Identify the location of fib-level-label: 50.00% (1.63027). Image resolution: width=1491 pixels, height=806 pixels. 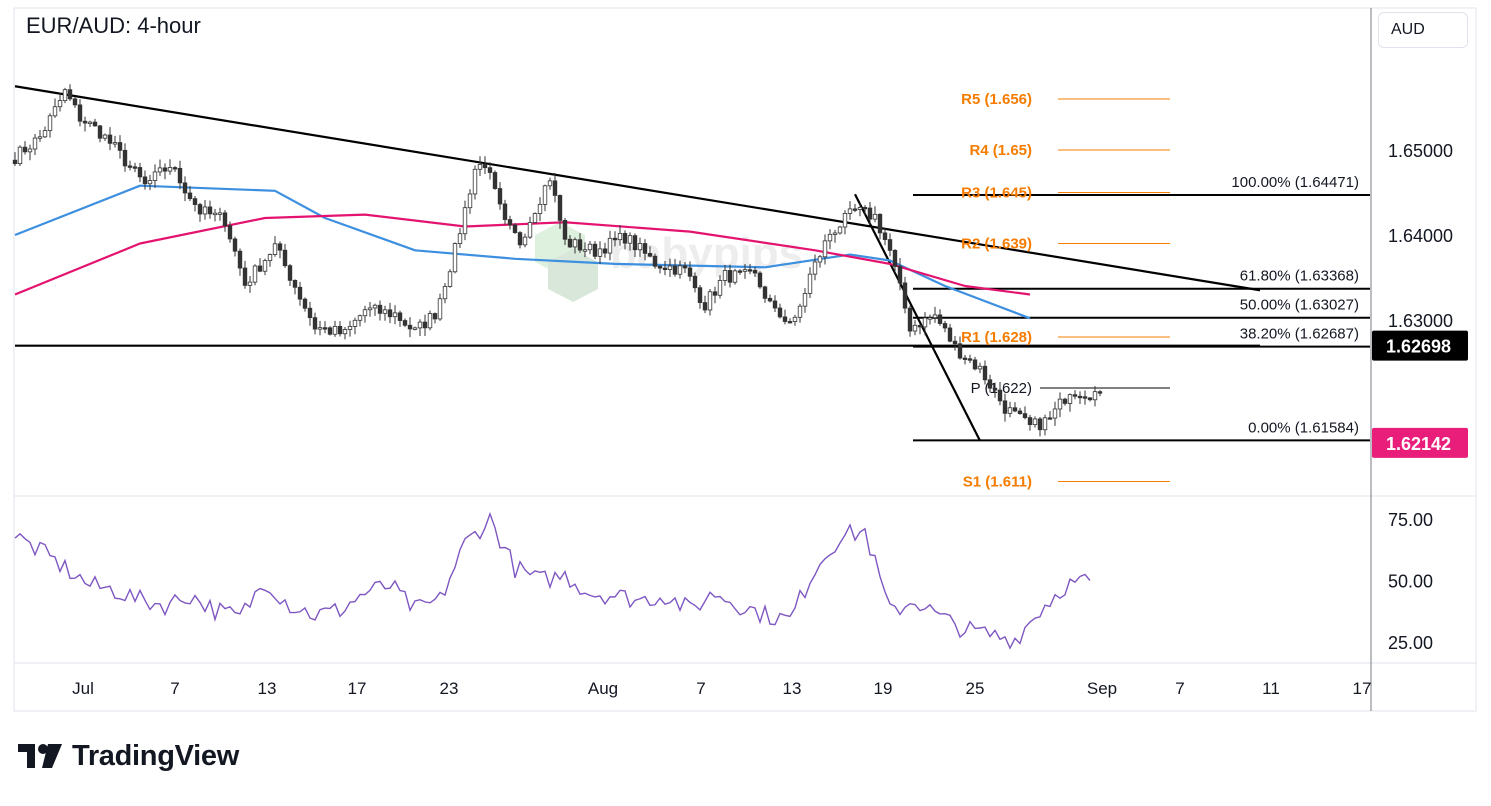
(1299, 305).